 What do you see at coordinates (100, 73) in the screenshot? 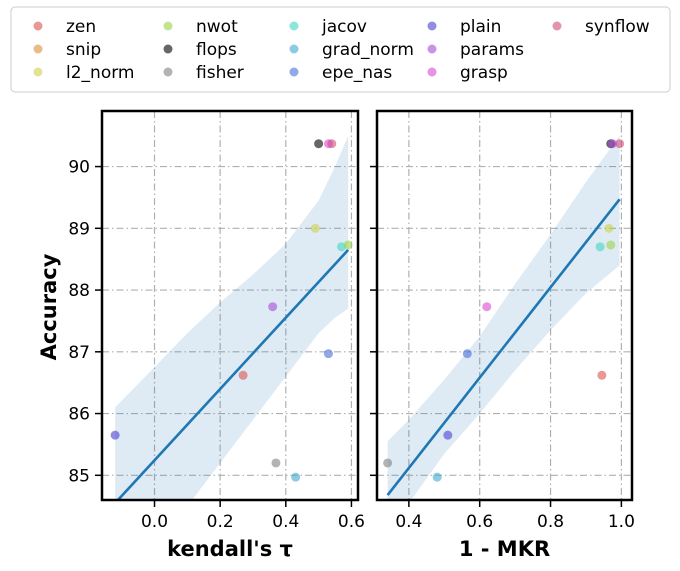
I see `legend-label-l2_norm: l2_norm` at bounding box center [100, 73].